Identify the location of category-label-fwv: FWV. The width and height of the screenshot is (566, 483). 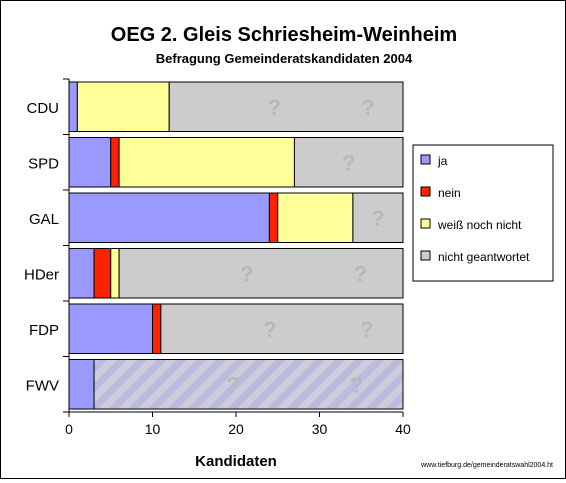
(42, 385).